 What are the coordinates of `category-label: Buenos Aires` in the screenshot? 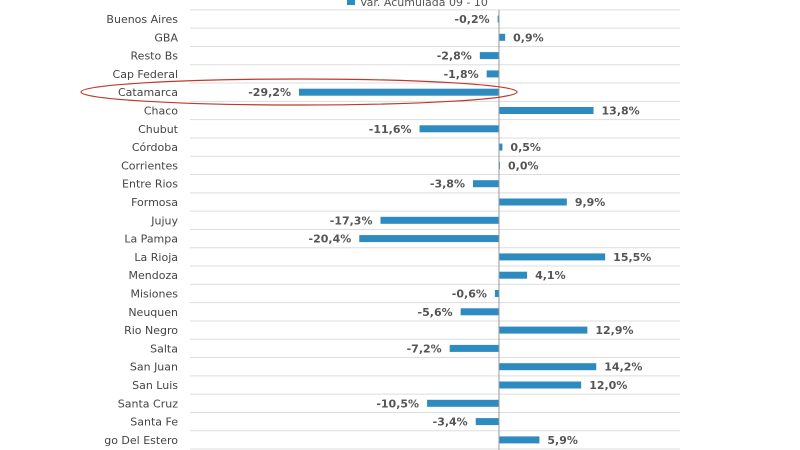 It's located at (142, 19).